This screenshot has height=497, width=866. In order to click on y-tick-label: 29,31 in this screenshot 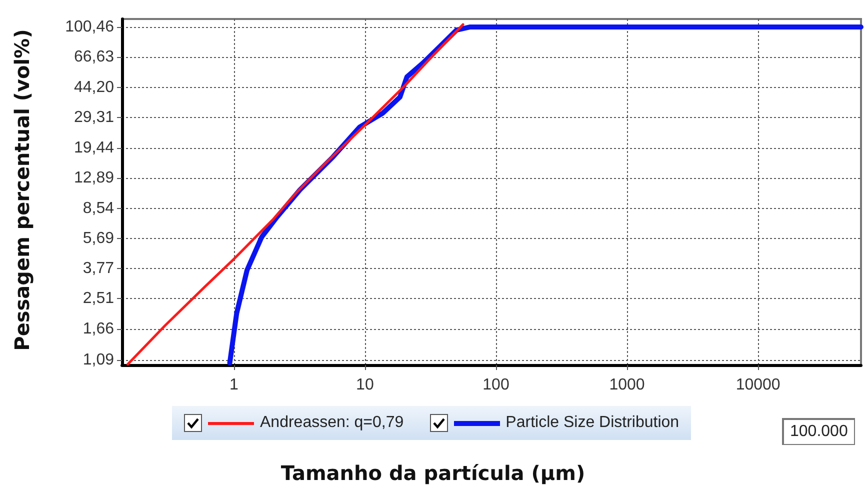, I will do `click(94, 117)`.